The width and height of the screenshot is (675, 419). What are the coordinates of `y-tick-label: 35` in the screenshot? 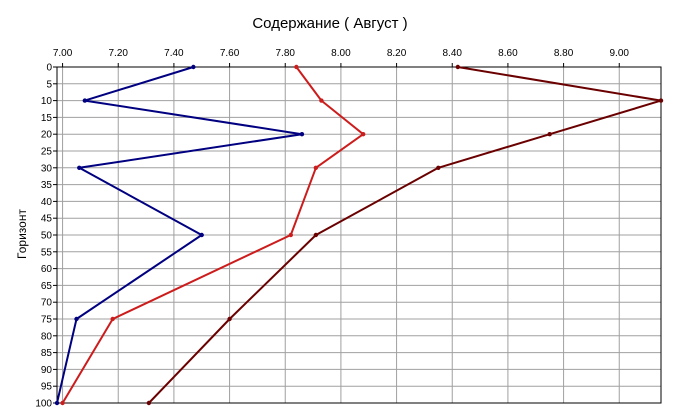 It's located at (47, 185).